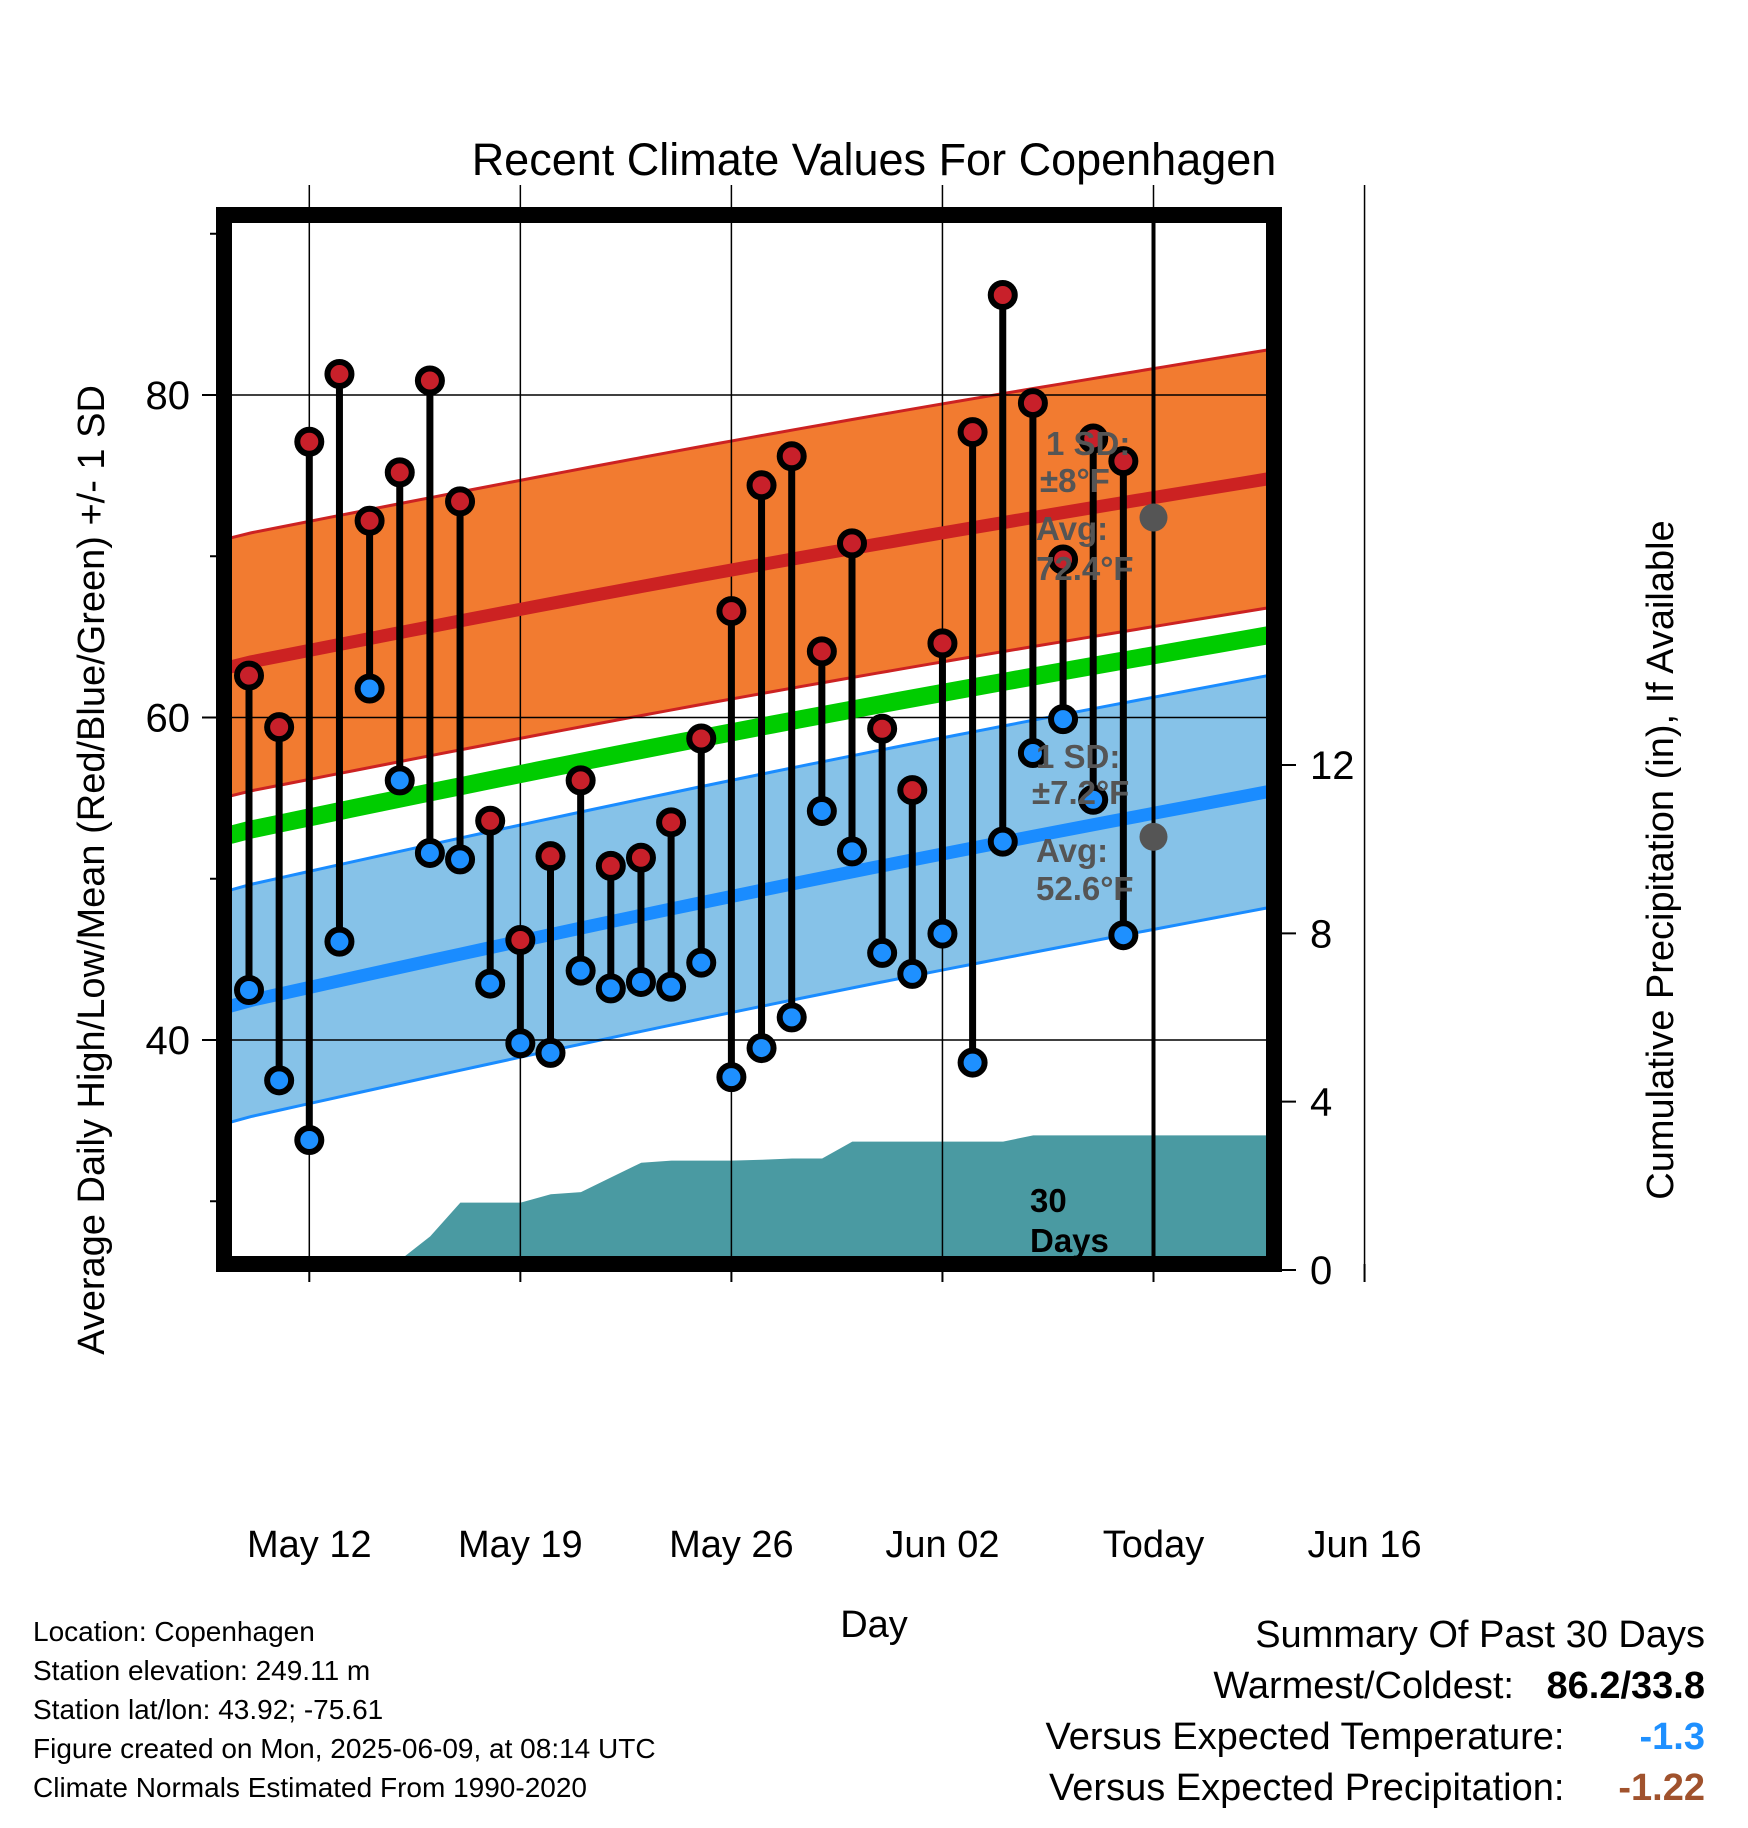 The image size is (1748, 1828). I want to click on info-elevation: Station elevation: 249.11 m, so click(202, 1670).